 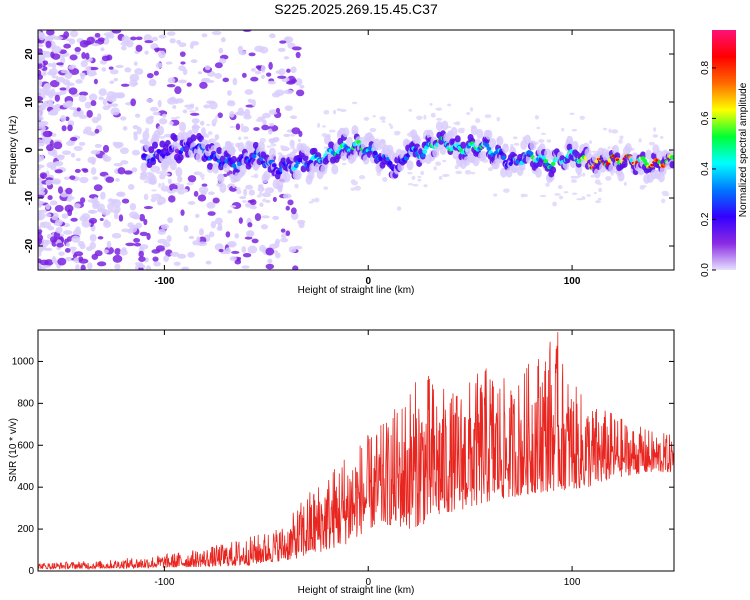 What do you see at coordinates (368, 281) in the screenshot?
I see `spectrogram-x-tick-label: 0` at bounding box center [368, 281].